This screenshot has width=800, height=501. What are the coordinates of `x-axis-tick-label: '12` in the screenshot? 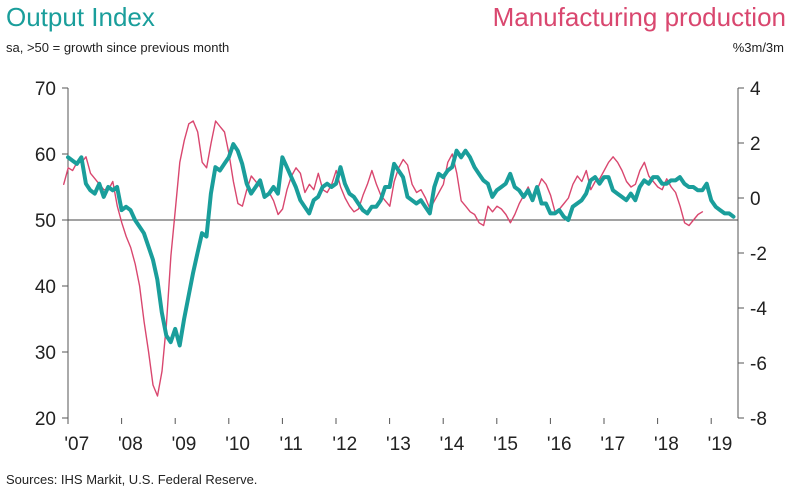 It's located at (344, 444).